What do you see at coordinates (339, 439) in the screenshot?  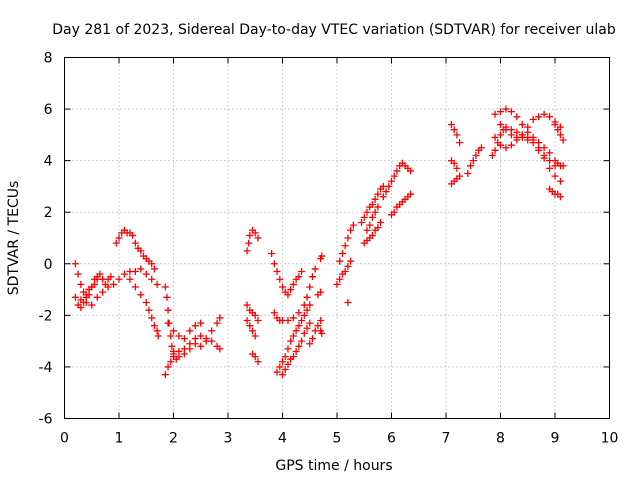 I see `x-tick-labels: 0 1 2 3 4 5 6 7 8 9 10` at bounding box center [339, 439].